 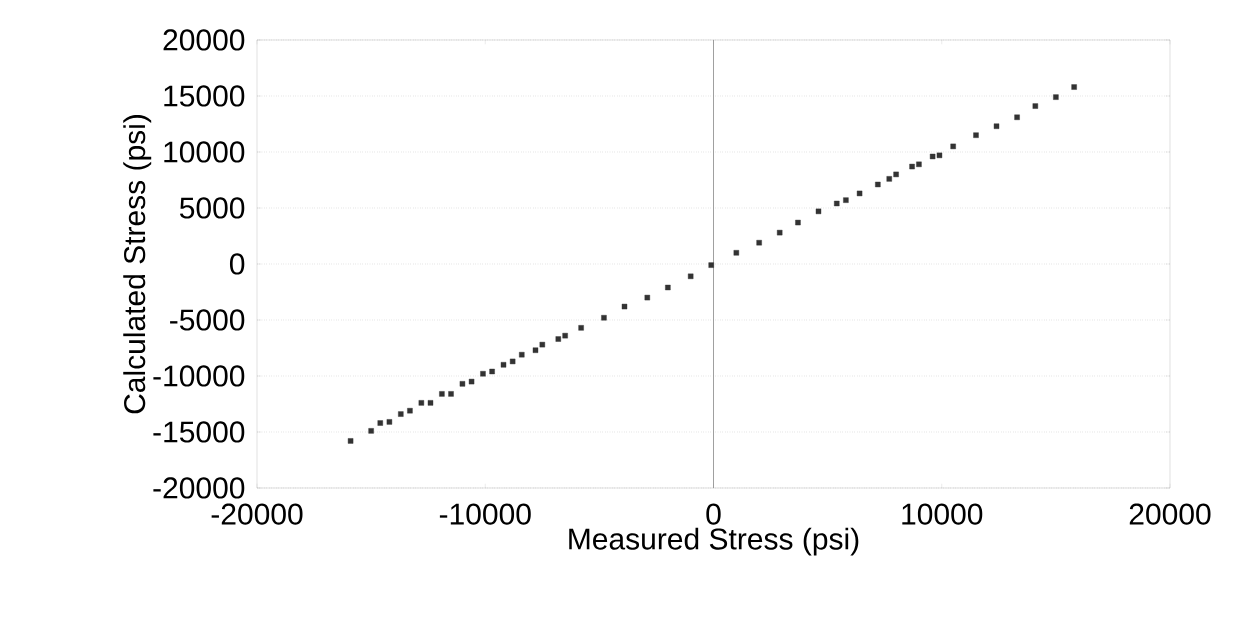 What do you see at coordinates (257, 514) in the screenshot?
I see `x-tick-label: -20000` at bounding box center [257, 514].